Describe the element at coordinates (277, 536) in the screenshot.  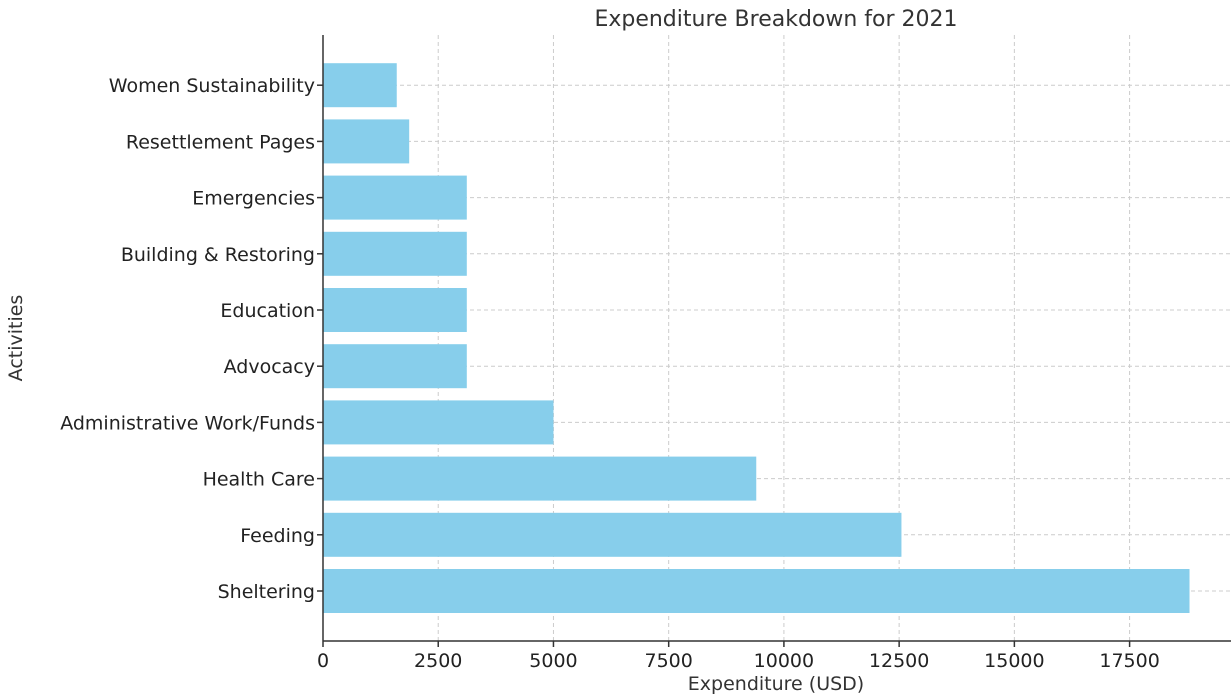
I see `y-tick-label-1: Feeding` at that location.